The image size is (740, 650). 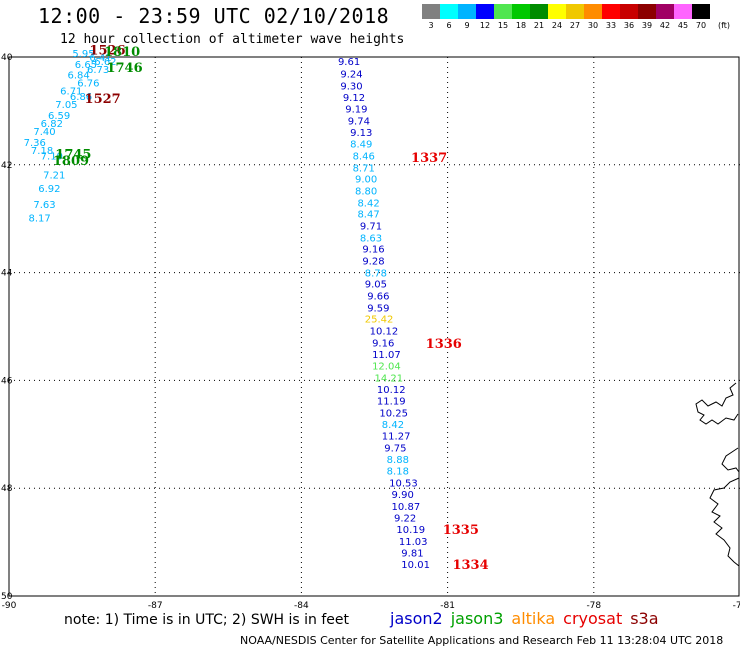 I want to click on east-track-swh-value: 8.71, so click(x=364, y=168).